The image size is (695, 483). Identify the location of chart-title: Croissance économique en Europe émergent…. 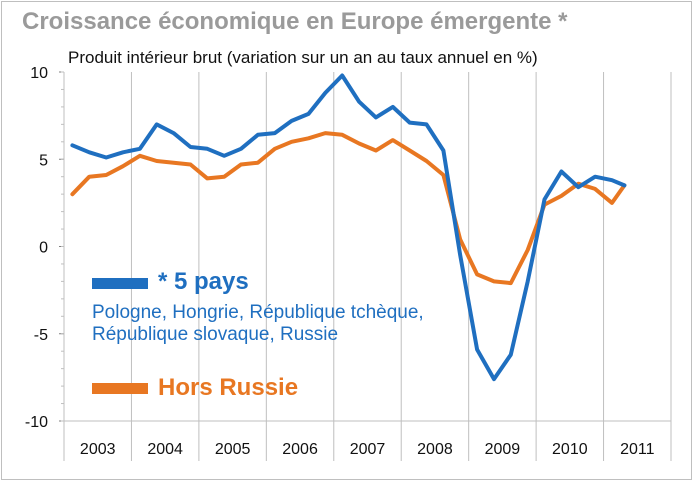
(295, 21).